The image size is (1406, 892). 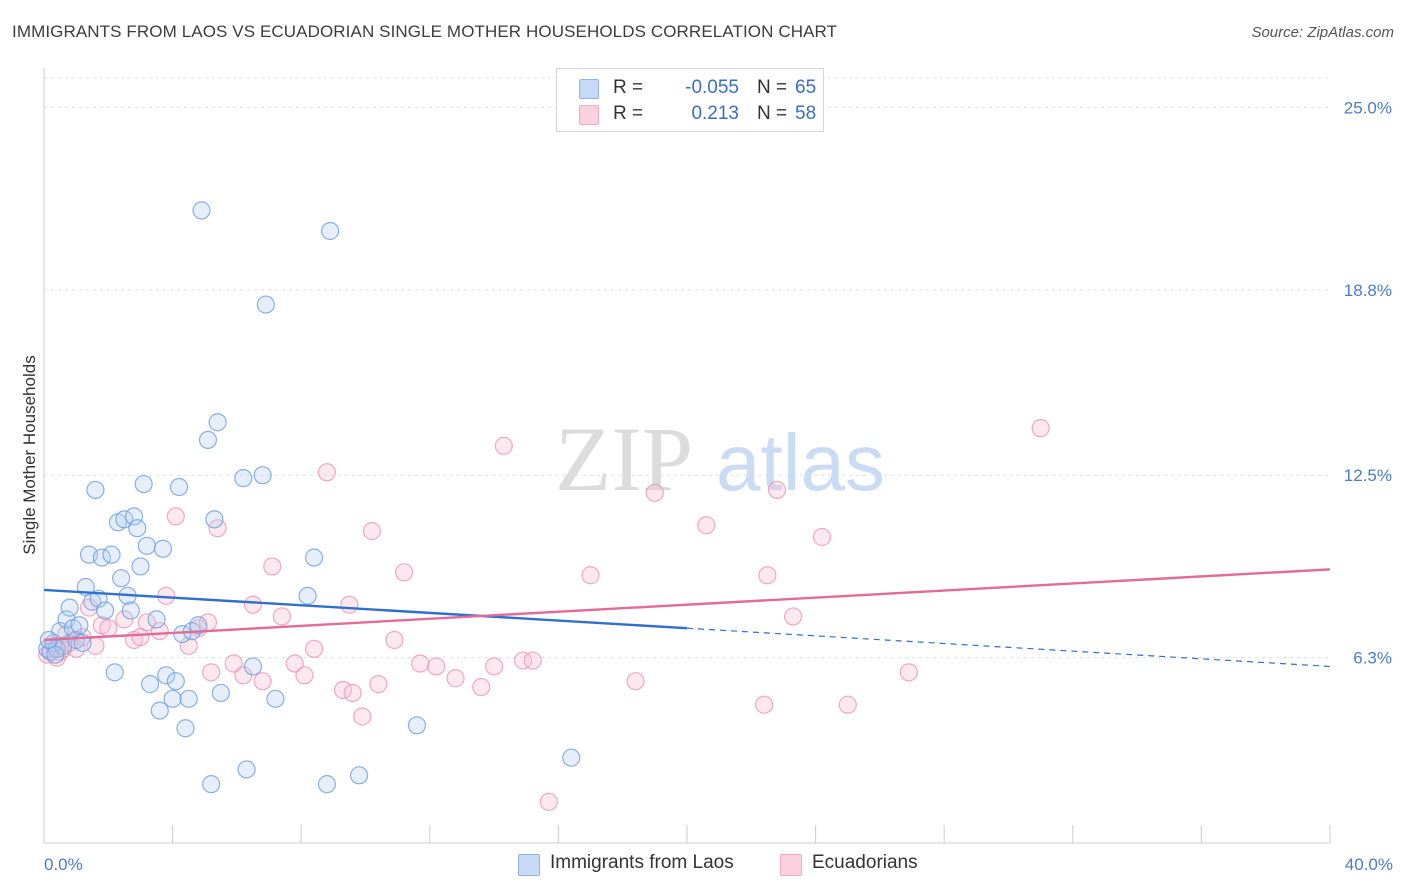 What do you see at coordinates (589, 115) in the screenshot?
I see `legend-swatch-ecuadorians` at bounding box center [589, 115].